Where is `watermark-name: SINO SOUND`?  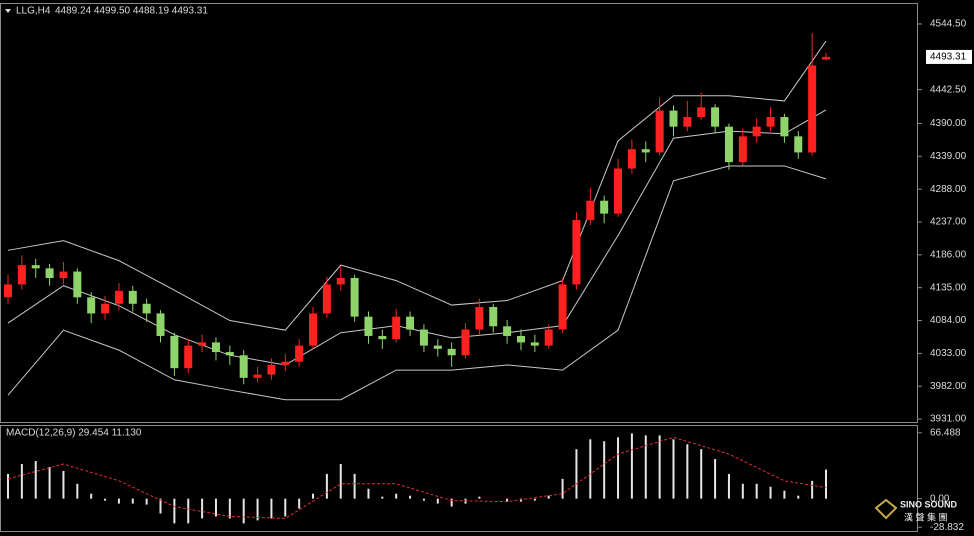
watermark-name: SINO SOUND is located at coordinates (929, 504).